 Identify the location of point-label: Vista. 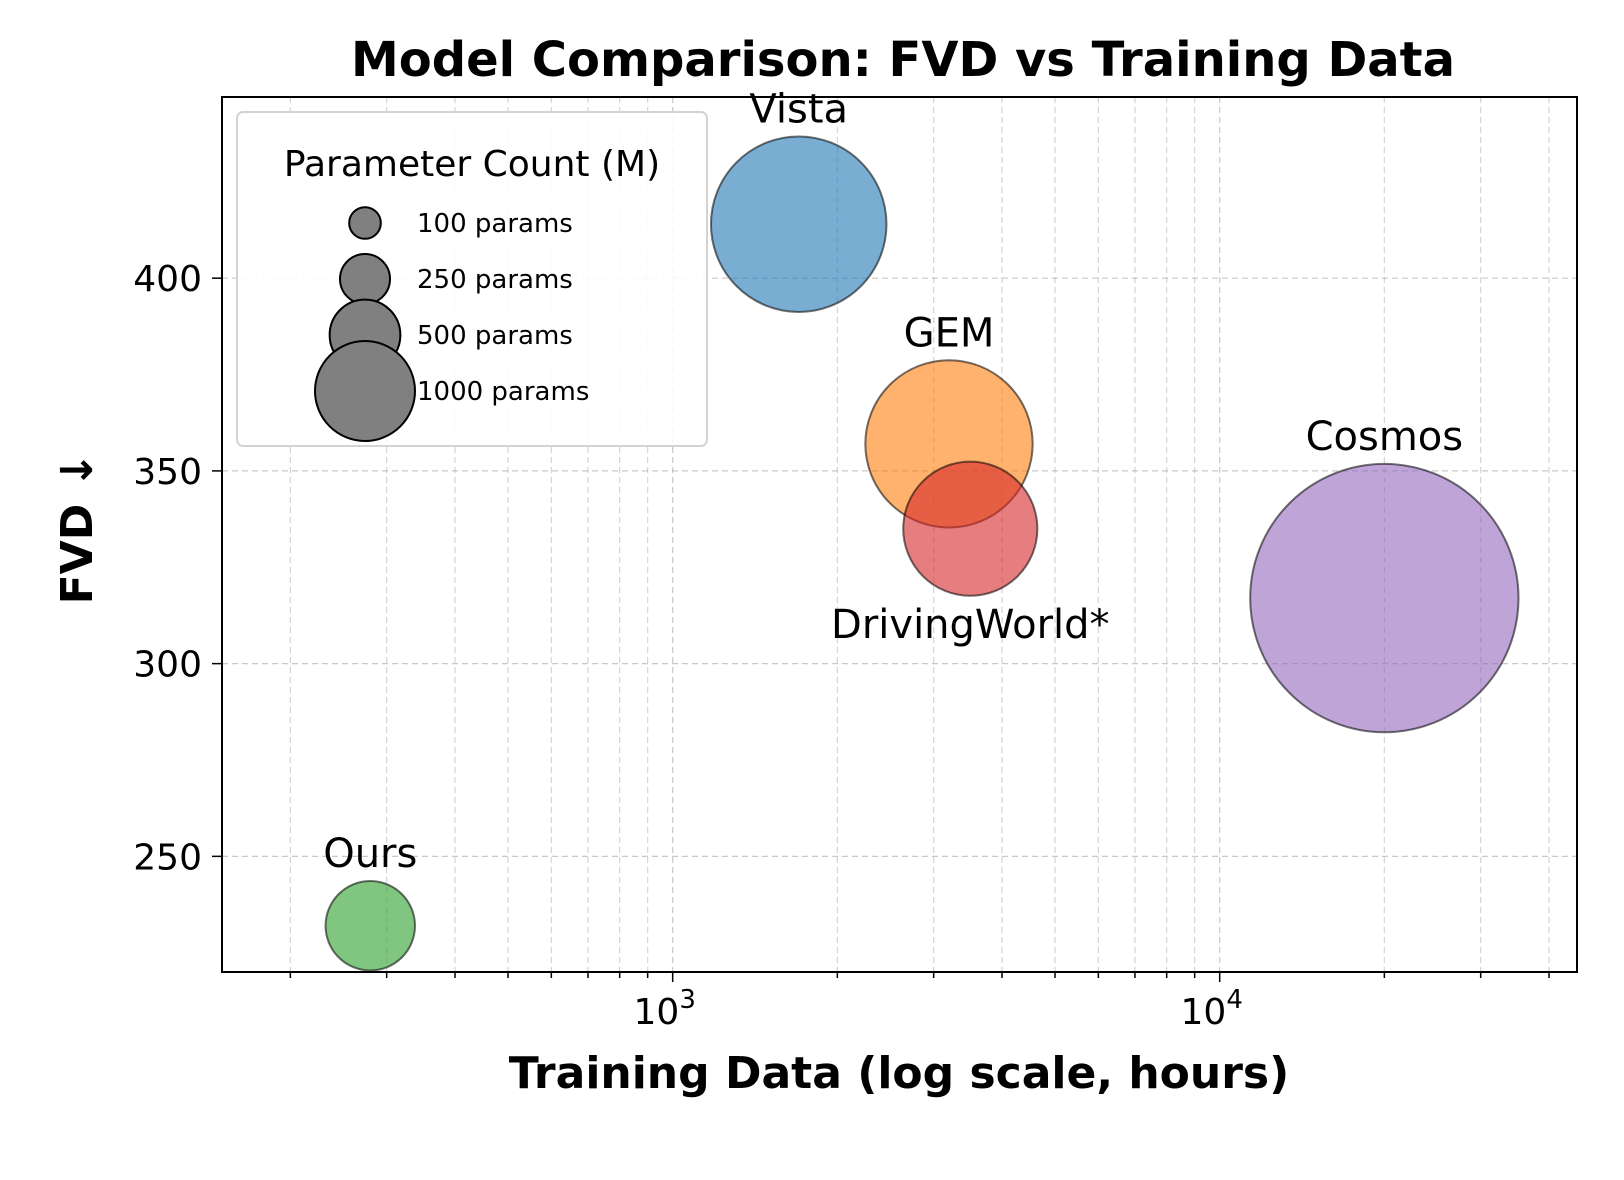
(798, 109).